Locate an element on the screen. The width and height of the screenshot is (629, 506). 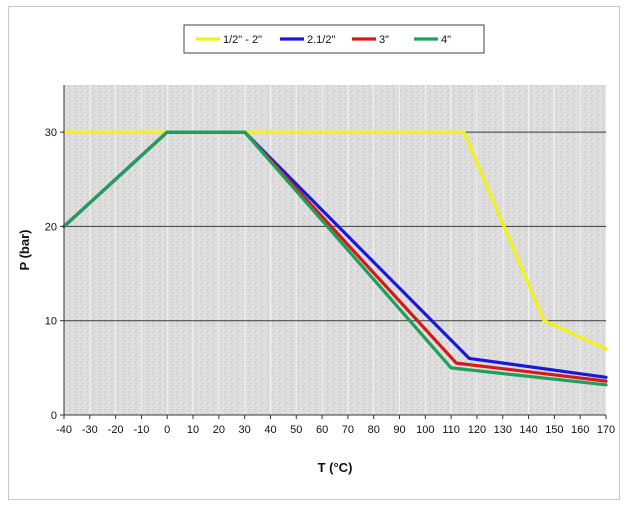
x-tick-label: -20 is located at coordinates (116, 430).